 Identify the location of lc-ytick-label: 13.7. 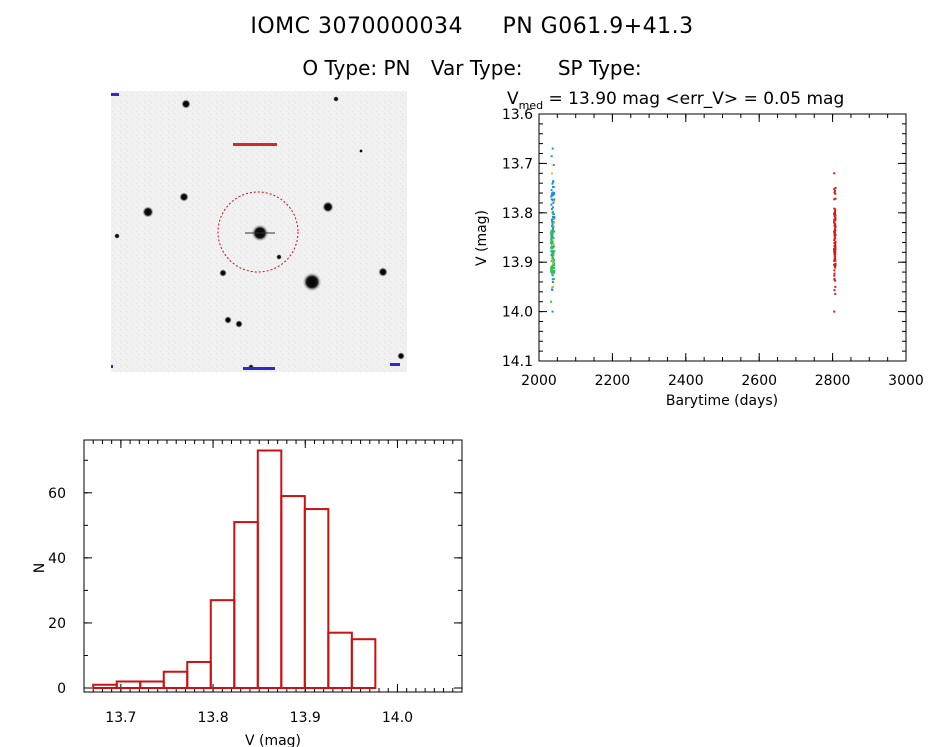
(517, 164).